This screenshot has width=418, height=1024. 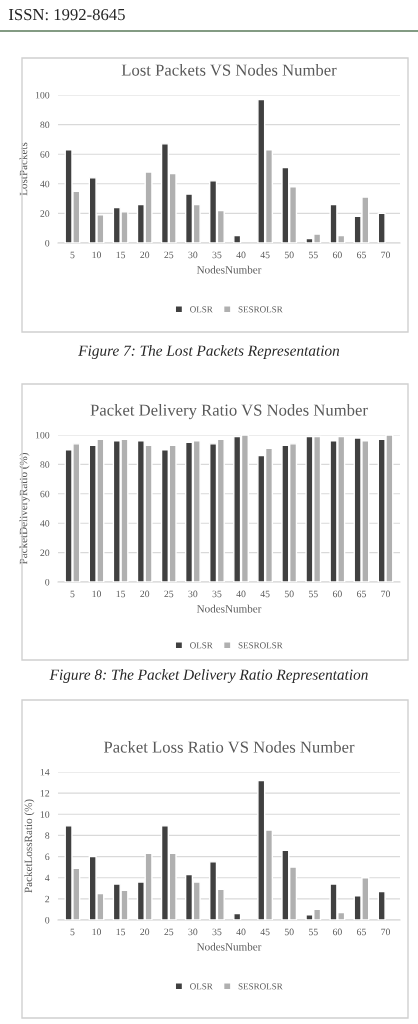 What do you see at coordinates (66, 14) in the screenshot?
I see `text: ISSN: 1992-8645` at bounding box center [66, 14].